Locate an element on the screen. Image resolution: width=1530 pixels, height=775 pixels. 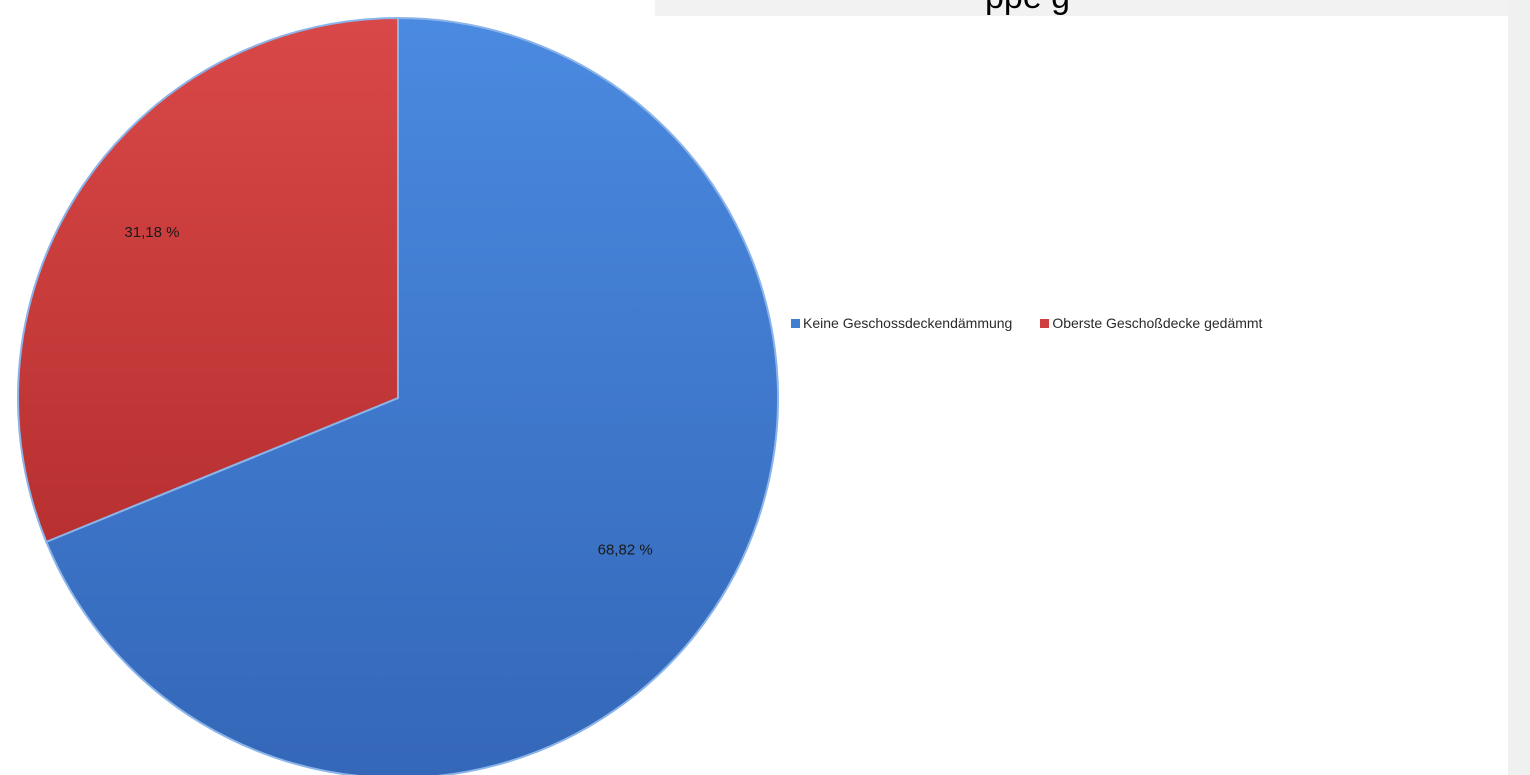
legend-label-2: Oberste Geschoßdecke gedämmt is located at coordinates (1157, 323).